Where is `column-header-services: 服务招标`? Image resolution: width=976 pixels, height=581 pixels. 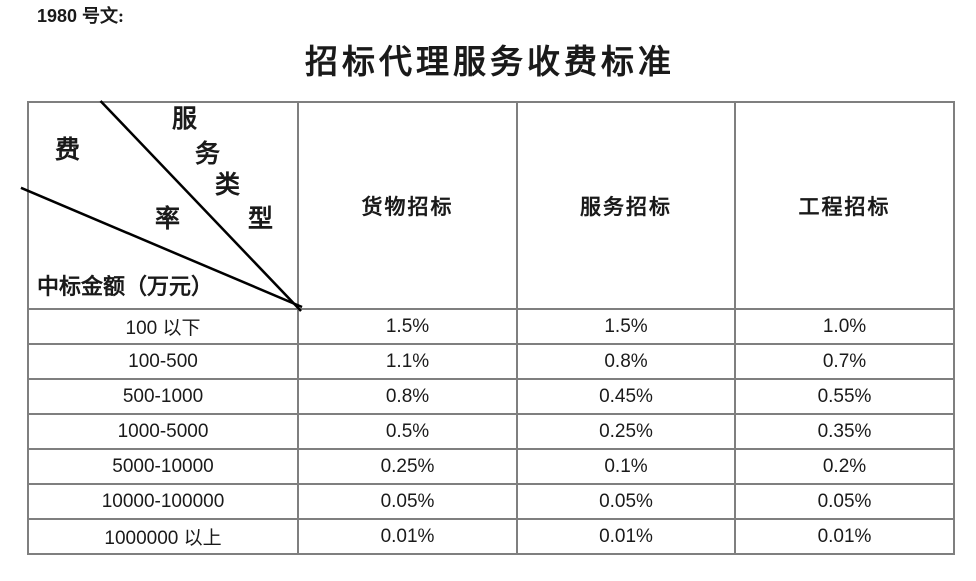 column-header-services: 服务招标 is located at coordinates (626, 205).